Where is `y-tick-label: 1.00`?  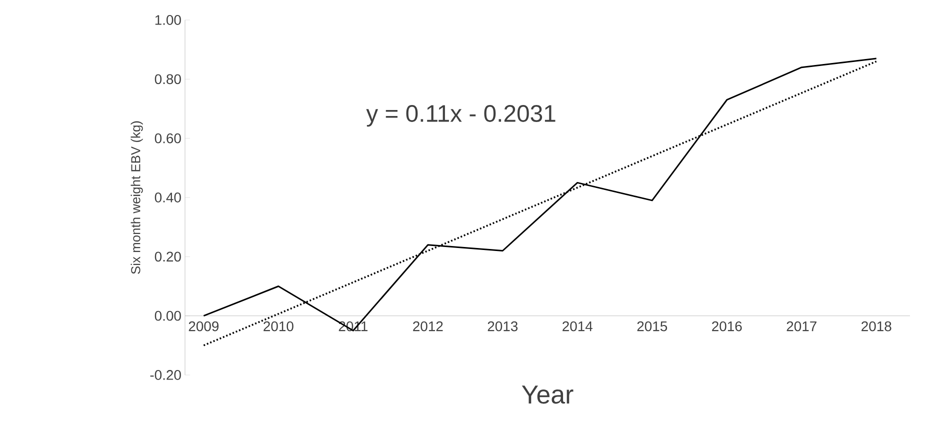 y-tick-label: 1.00 is located at coordinates (168, 20).